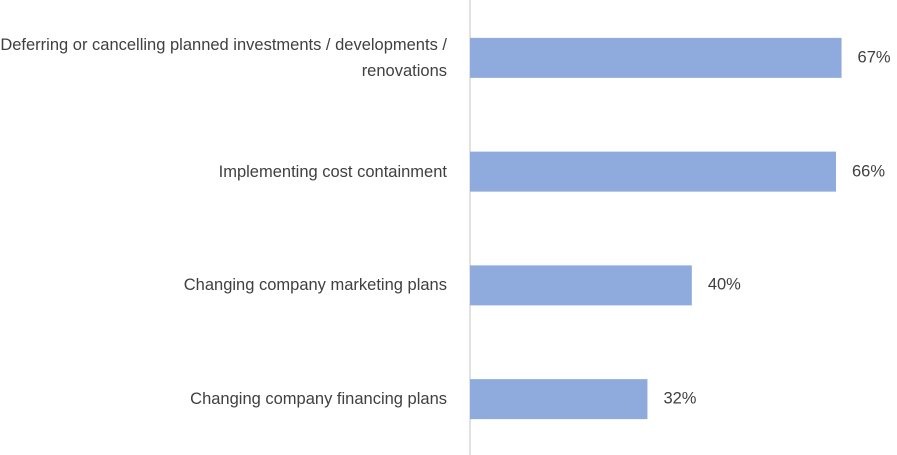 This screenshot has width=897, height=455. I want to click on category-label: Changing company financing plans, so click(318, 399).